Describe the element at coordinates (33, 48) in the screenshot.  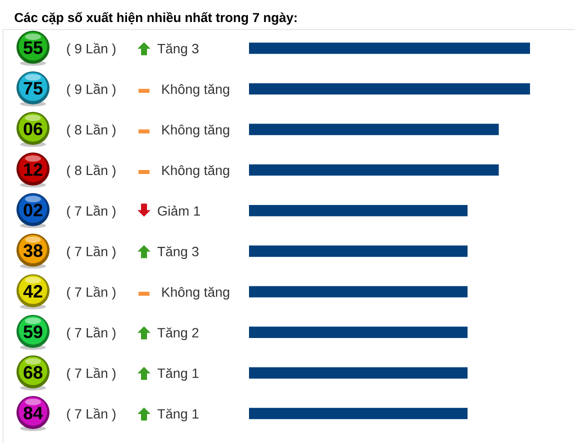
I see `y-tick-label: 55` at that location.